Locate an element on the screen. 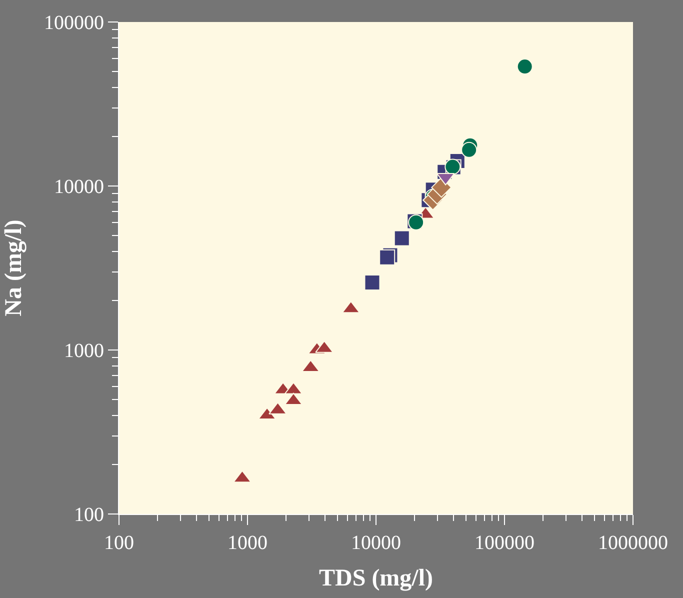 The height and width of the screenshot is (598, 683). x-tick-label: 1000000 is located at coordinates (633, 543).